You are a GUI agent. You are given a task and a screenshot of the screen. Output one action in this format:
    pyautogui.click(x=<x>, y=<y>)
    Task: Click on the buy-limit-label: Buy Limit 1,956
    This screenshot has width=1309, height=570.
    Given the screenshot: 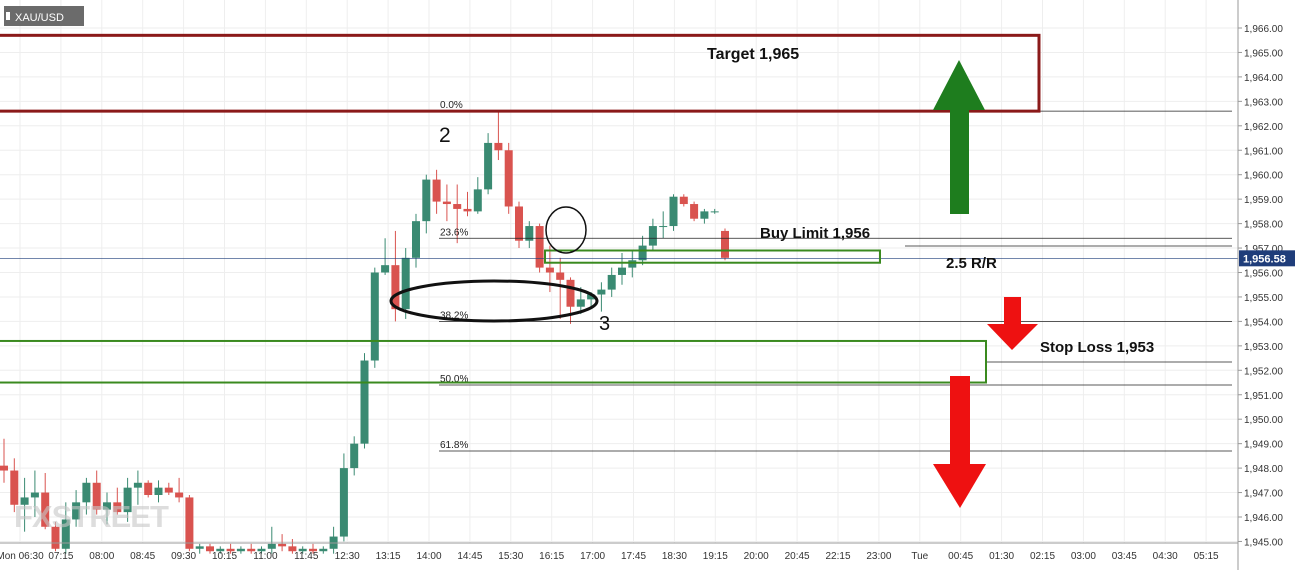 What is the action you would take?
    pyautogui.click(x=815, y=233)
    